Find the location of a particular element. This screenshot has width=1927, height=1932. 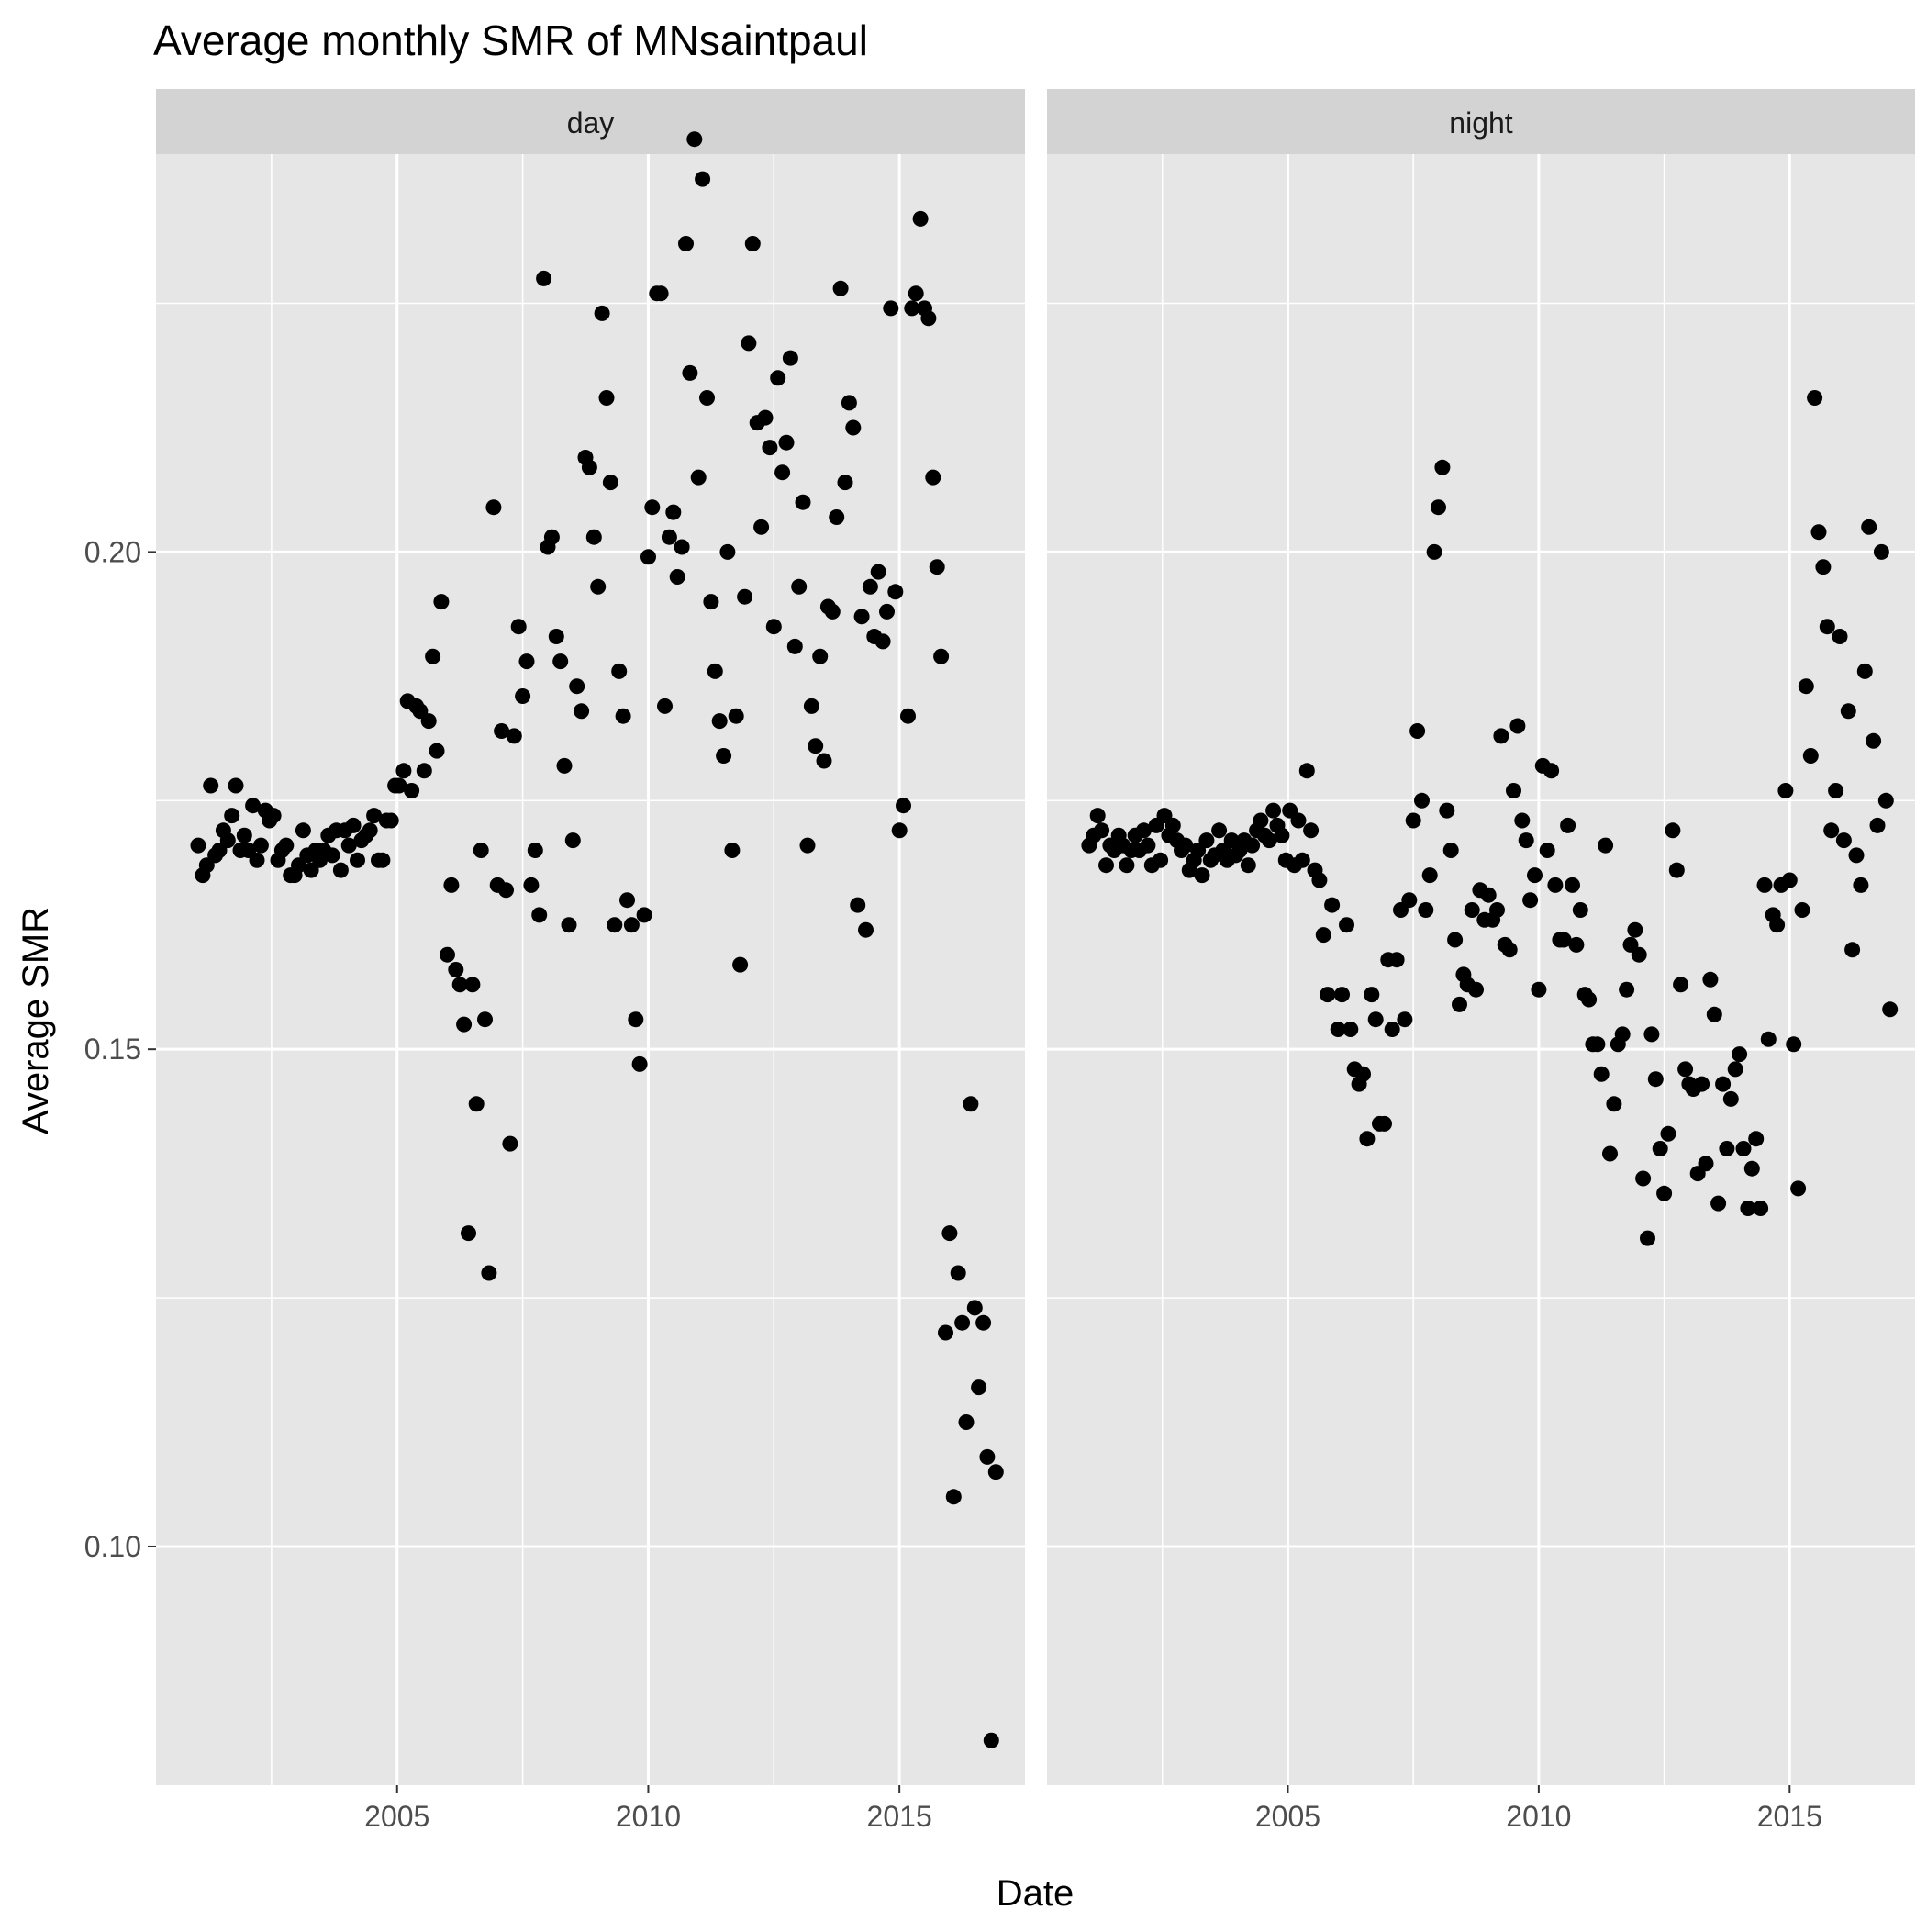

facet-strip-label: night is located at coordinates (1481, 123).